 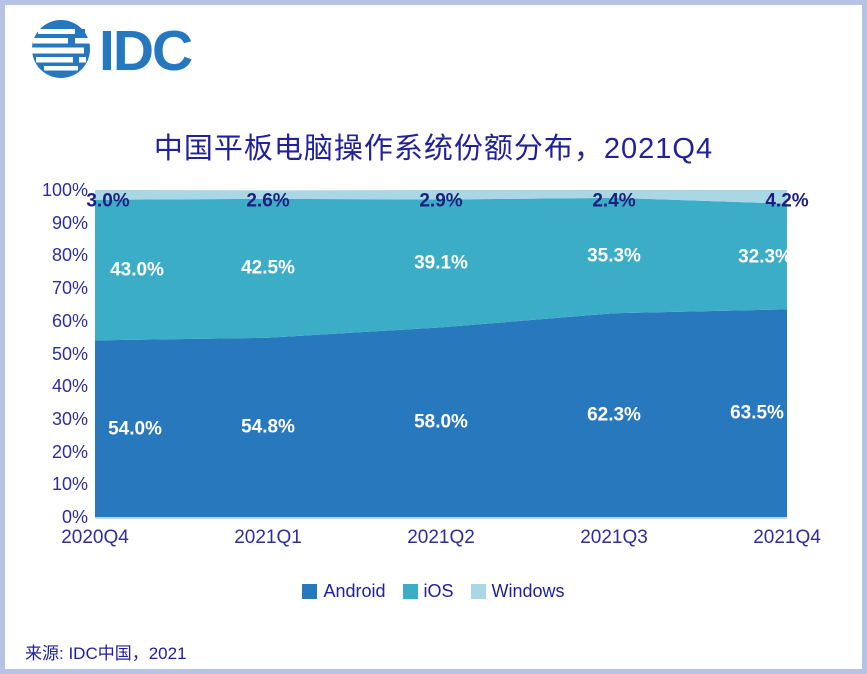 What do you see at coordinates (441, 263) in the screenshot?
I see `value-label-ios-2021Q2: 39.1%` at bounding box center [441, 263].